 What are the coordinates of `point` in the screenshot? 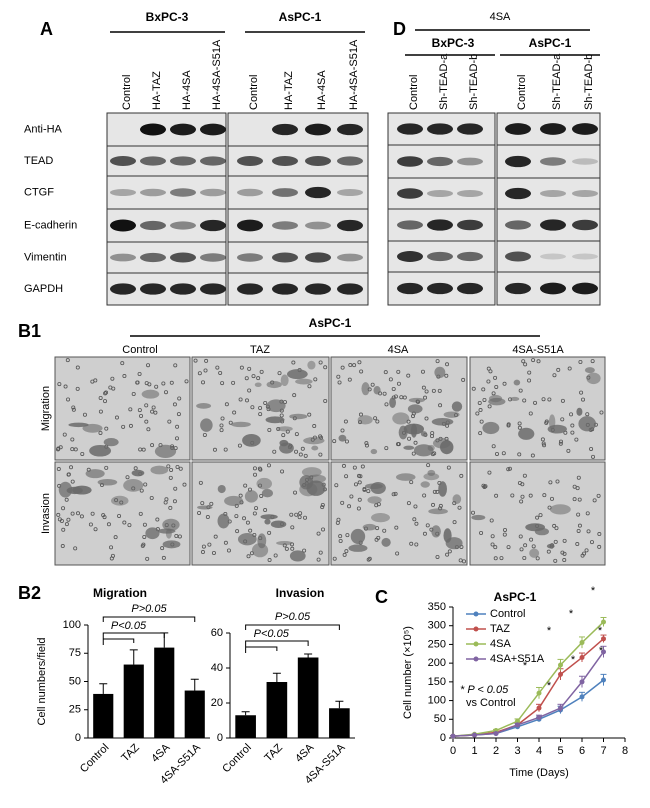 It's located at (517, 725).